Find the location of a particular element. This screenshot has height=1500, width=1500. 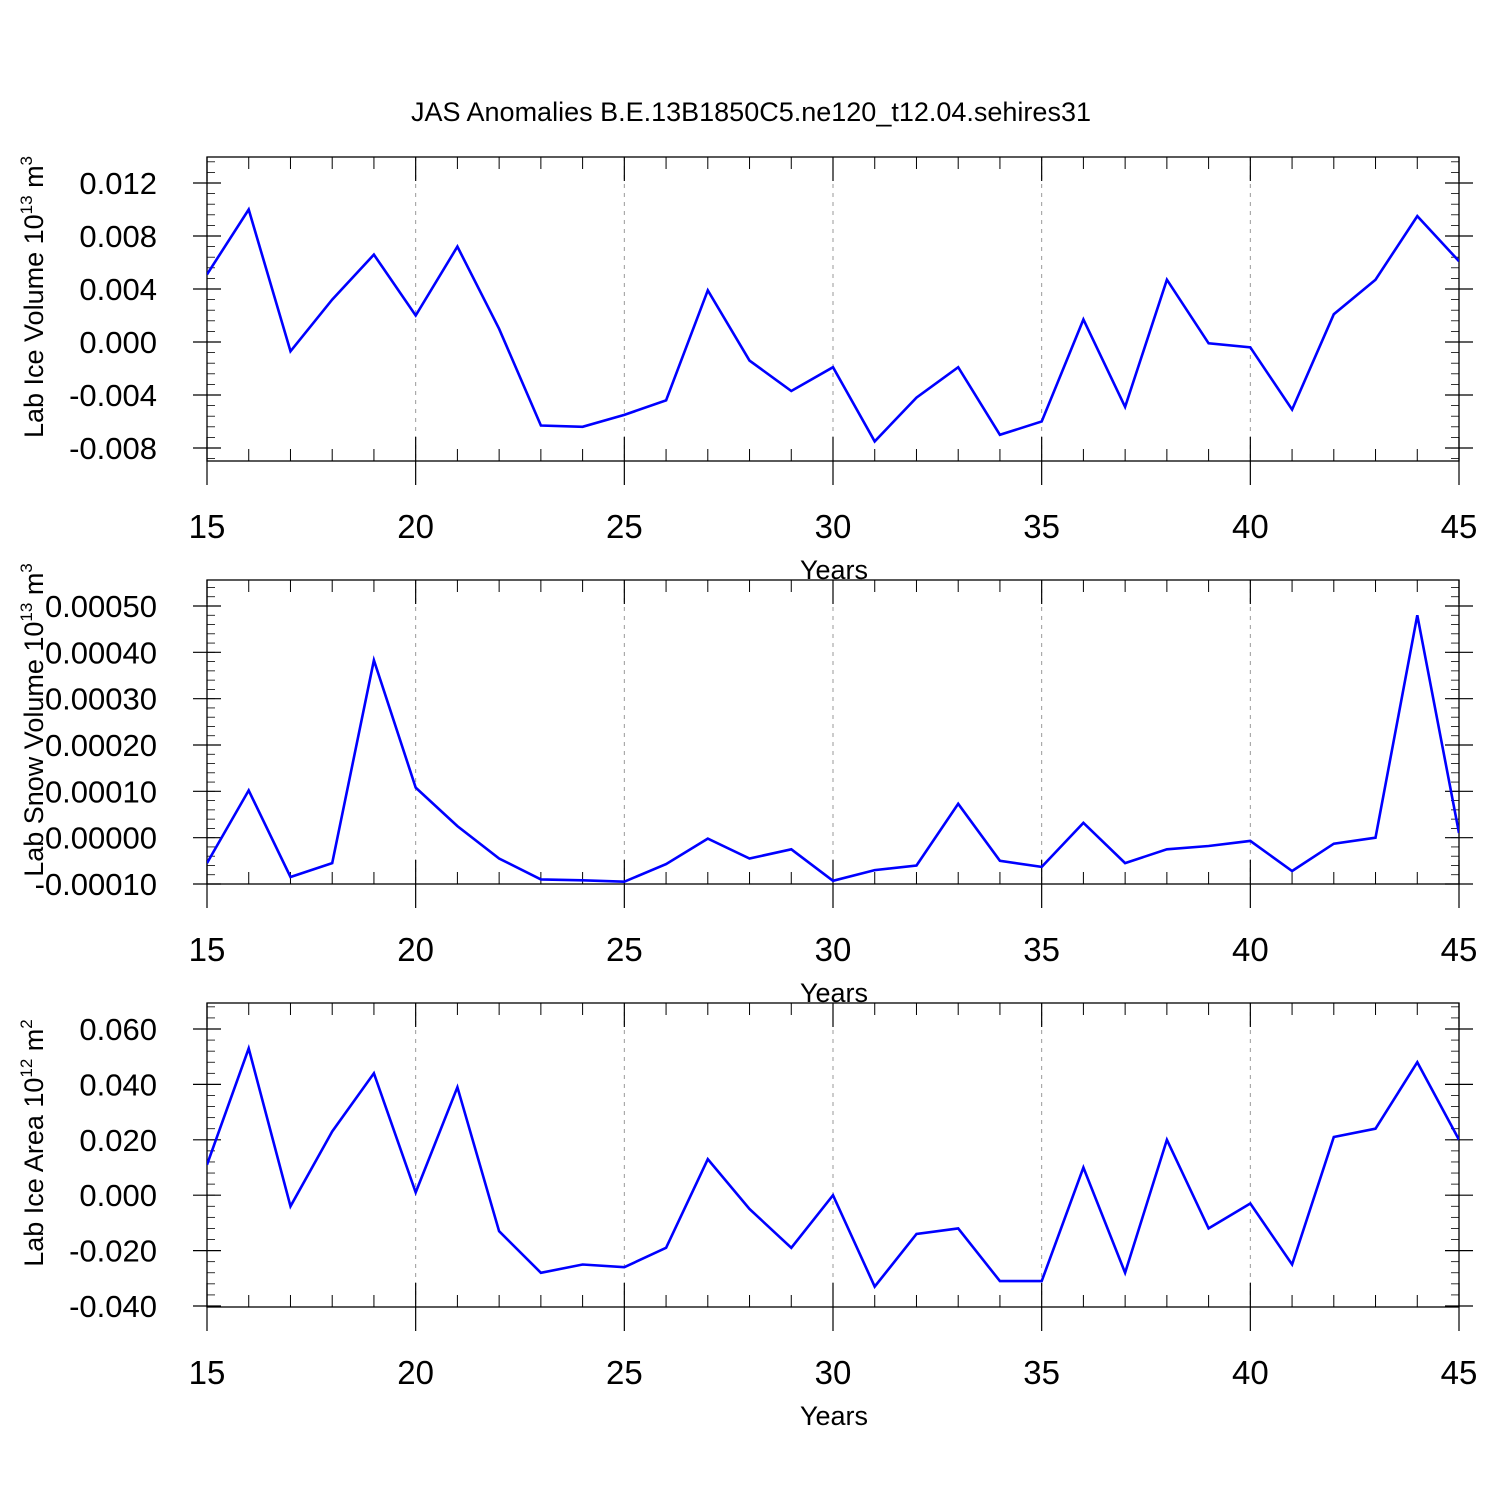

y-tick-label: 0.004 is located at coordinates (118, 289).